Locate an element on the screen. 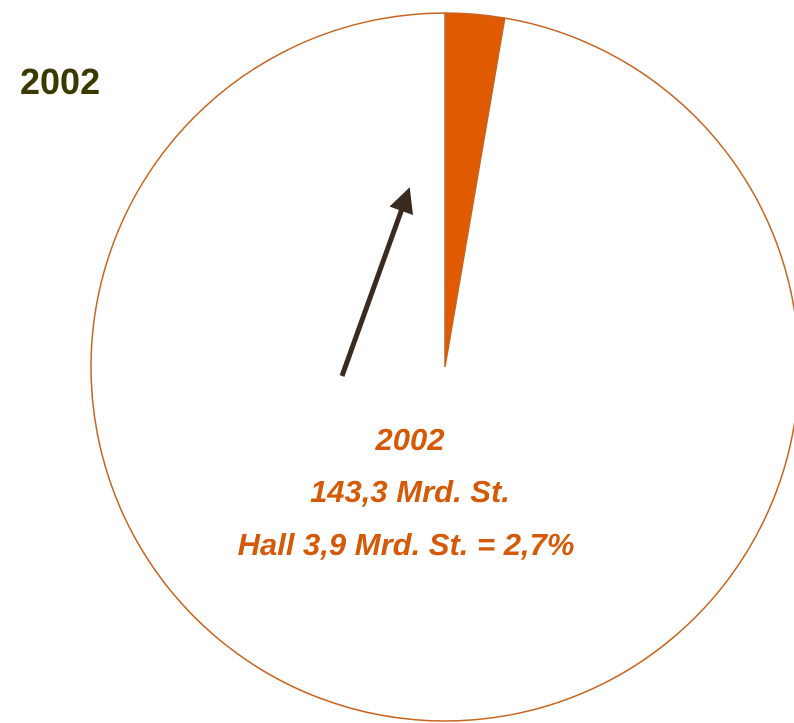 Image resolution: width=794 pixels, height=723 pixels. arrow is located at coordinates (376, 282).